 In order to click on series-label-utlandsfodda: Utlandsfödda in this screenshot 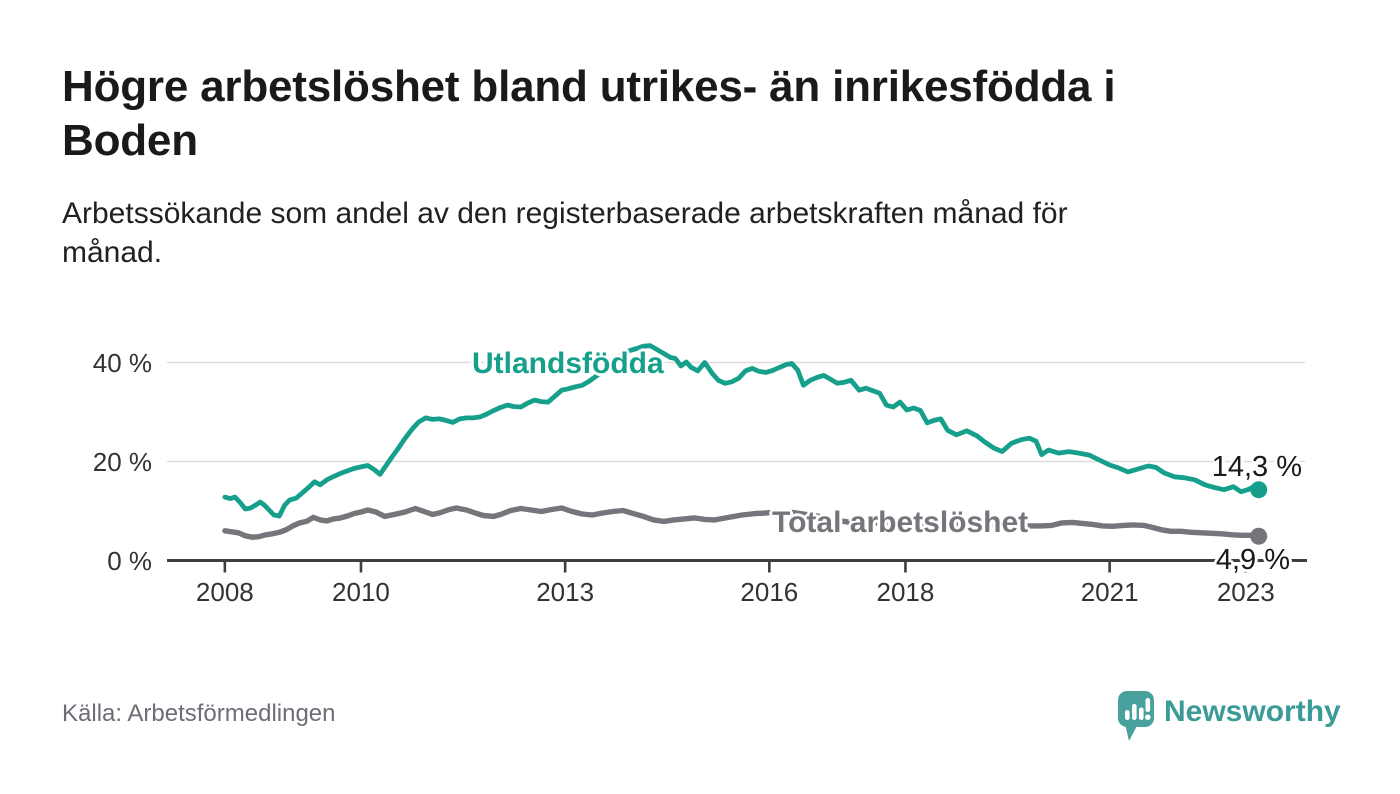, I will do `click(568, 363)`.